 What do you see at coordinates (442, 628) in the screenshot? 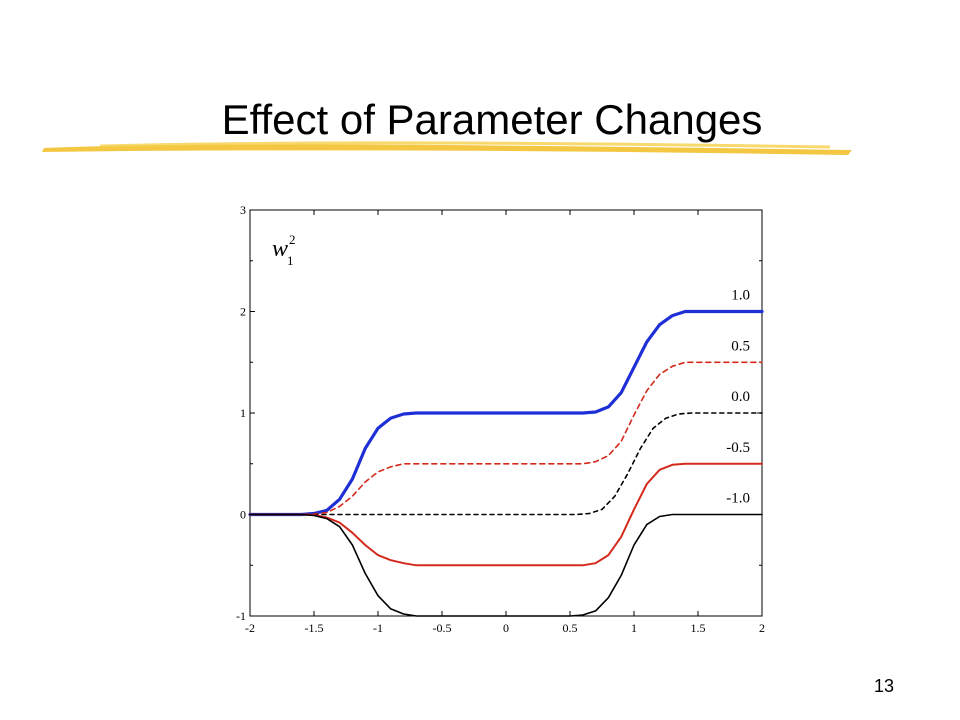
I see `x-tick-label: -0.5` at bounding box center [442, 628].